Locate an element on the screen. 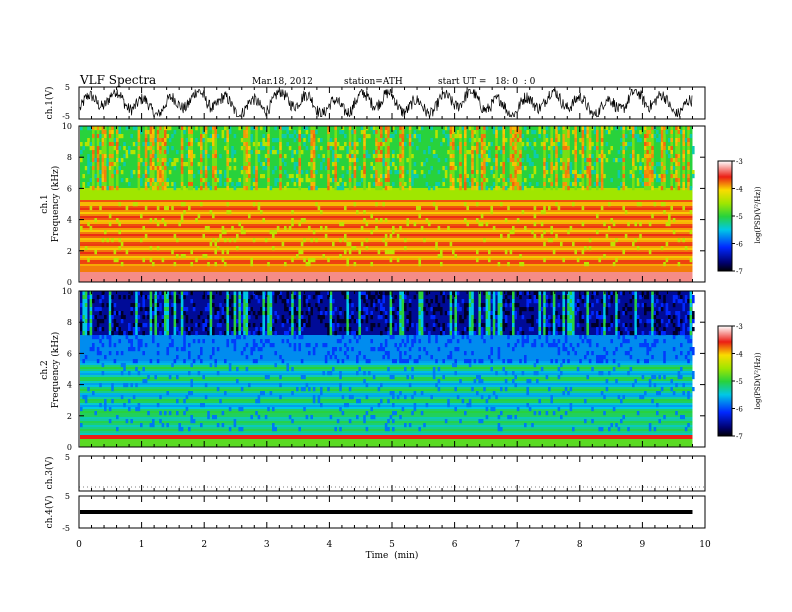 The width and height of the screenshot is (792, 612). ch1-ytick-bottom: -5 is located at coordinates (66, 116).